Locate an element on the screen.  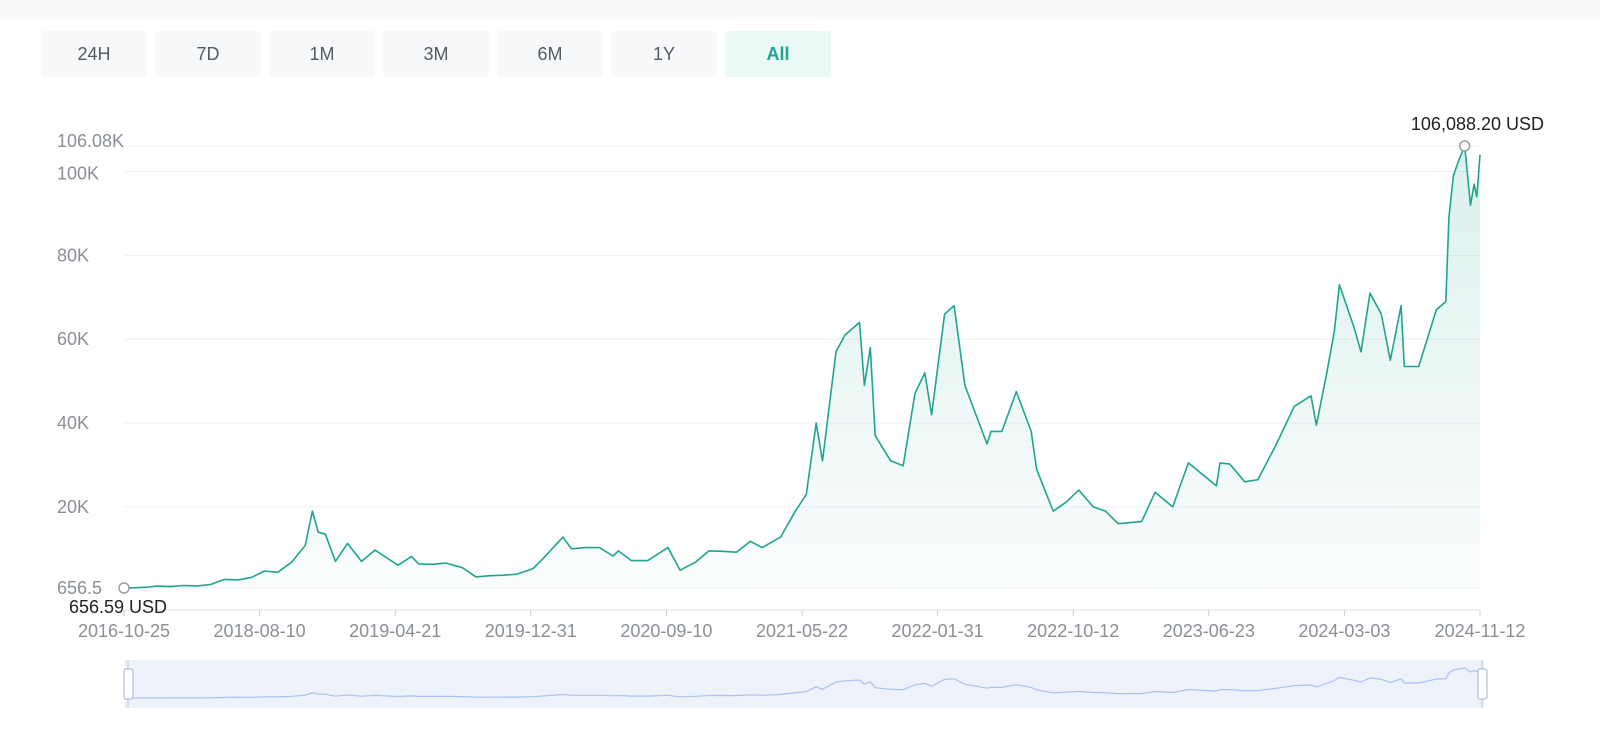
navigator-background is located at coordinates (804, 684).